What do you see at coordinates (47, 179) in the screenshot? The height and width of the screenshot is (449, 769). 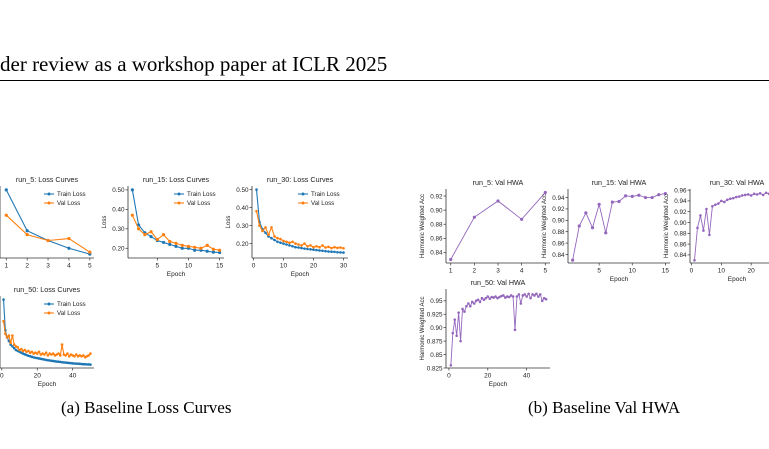 I see `chart-title: run_5: Loss Curves` at bounding box center [47, 179].